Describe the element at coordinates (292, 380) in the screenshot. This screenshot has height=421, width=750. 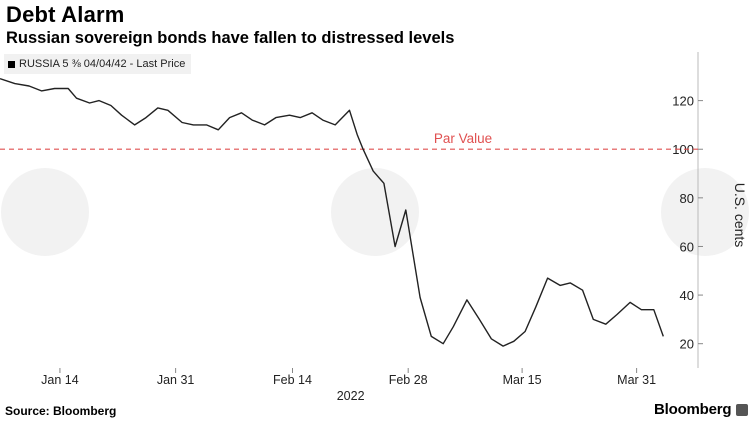
I see `x-tick-label: Feb 14` at that location.